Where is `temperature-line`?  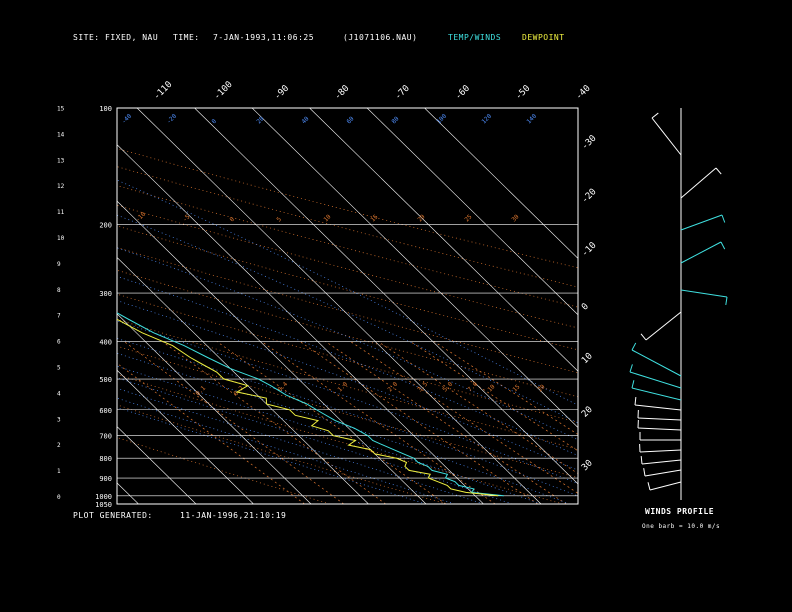
temperature-line is located at coordinates (310, 404).